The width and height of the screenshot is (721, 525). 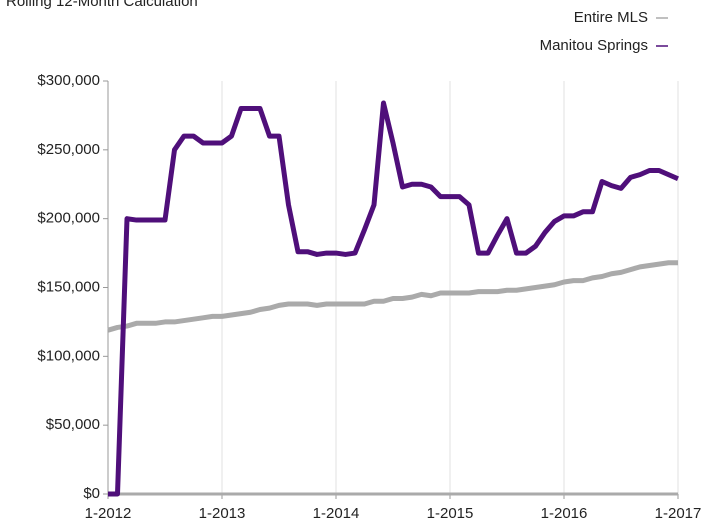 I want to click on chart-subtitle: Rolling 12-Month Calculation, so click(x=102, y=5).